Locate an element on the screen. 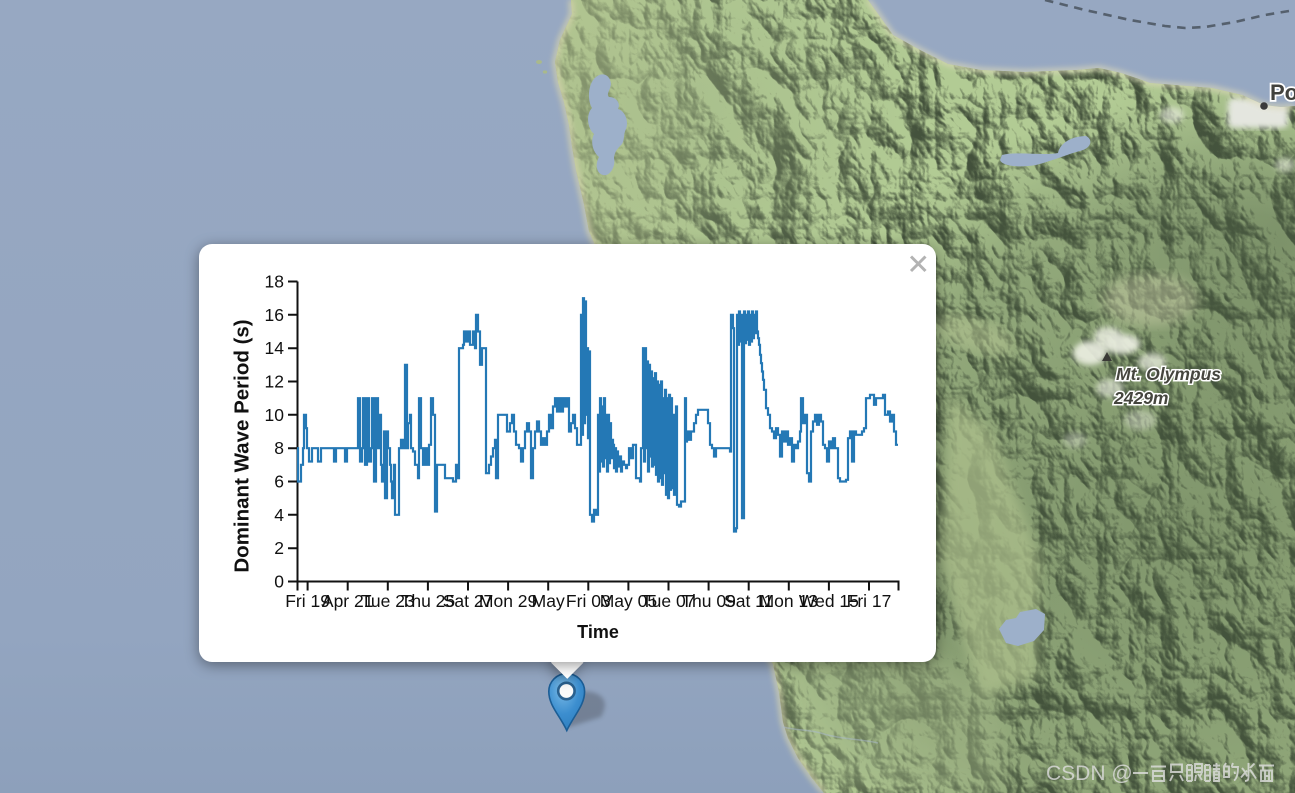 The width and height of the screenshot is (1295, 793). svg-text: 8 is located at coordinates (279, 448).